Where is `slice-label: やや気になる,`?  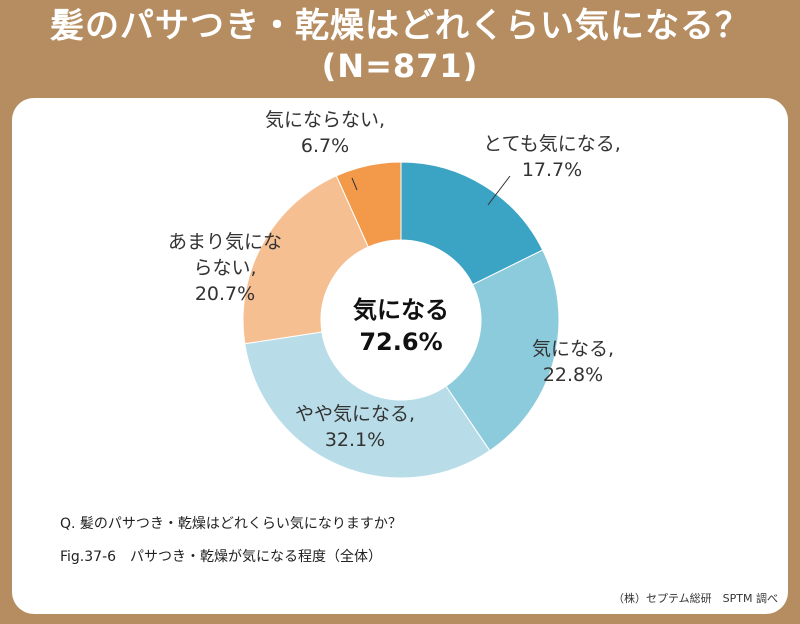 slice-label: やや気になる, is located at coordinates (355, 414).